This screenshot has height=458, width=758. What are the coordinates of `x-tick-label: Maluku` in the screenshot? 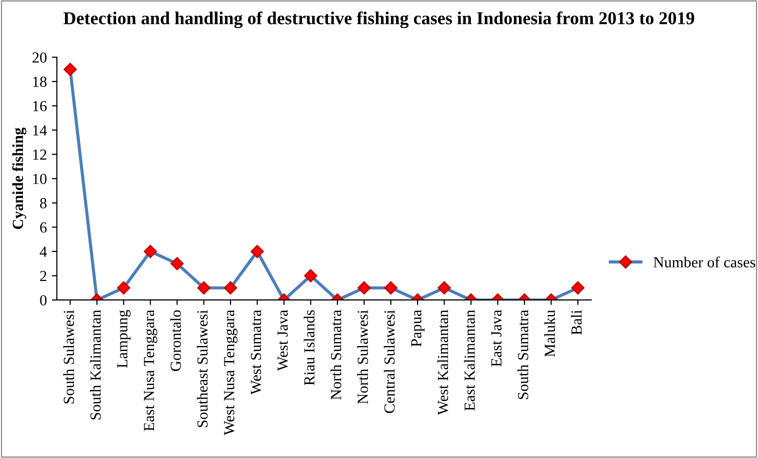 It's located at (549, 333).